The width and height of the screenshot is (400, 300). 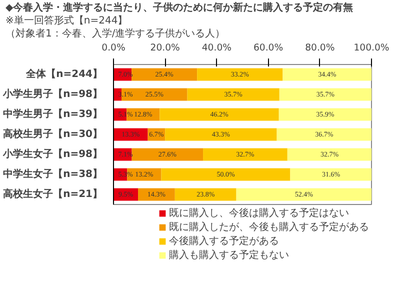 I want to click on x-tick-label: 60.0%, so click(x=268, y=48).